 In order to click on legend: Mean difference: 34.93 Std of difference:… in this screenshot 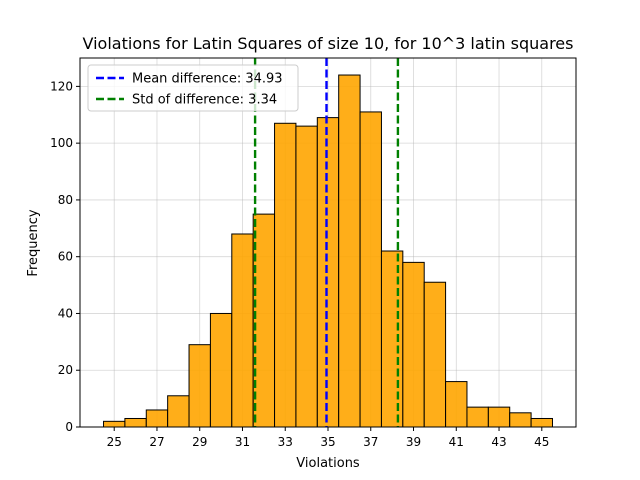, I will do `click(193, 88)`.